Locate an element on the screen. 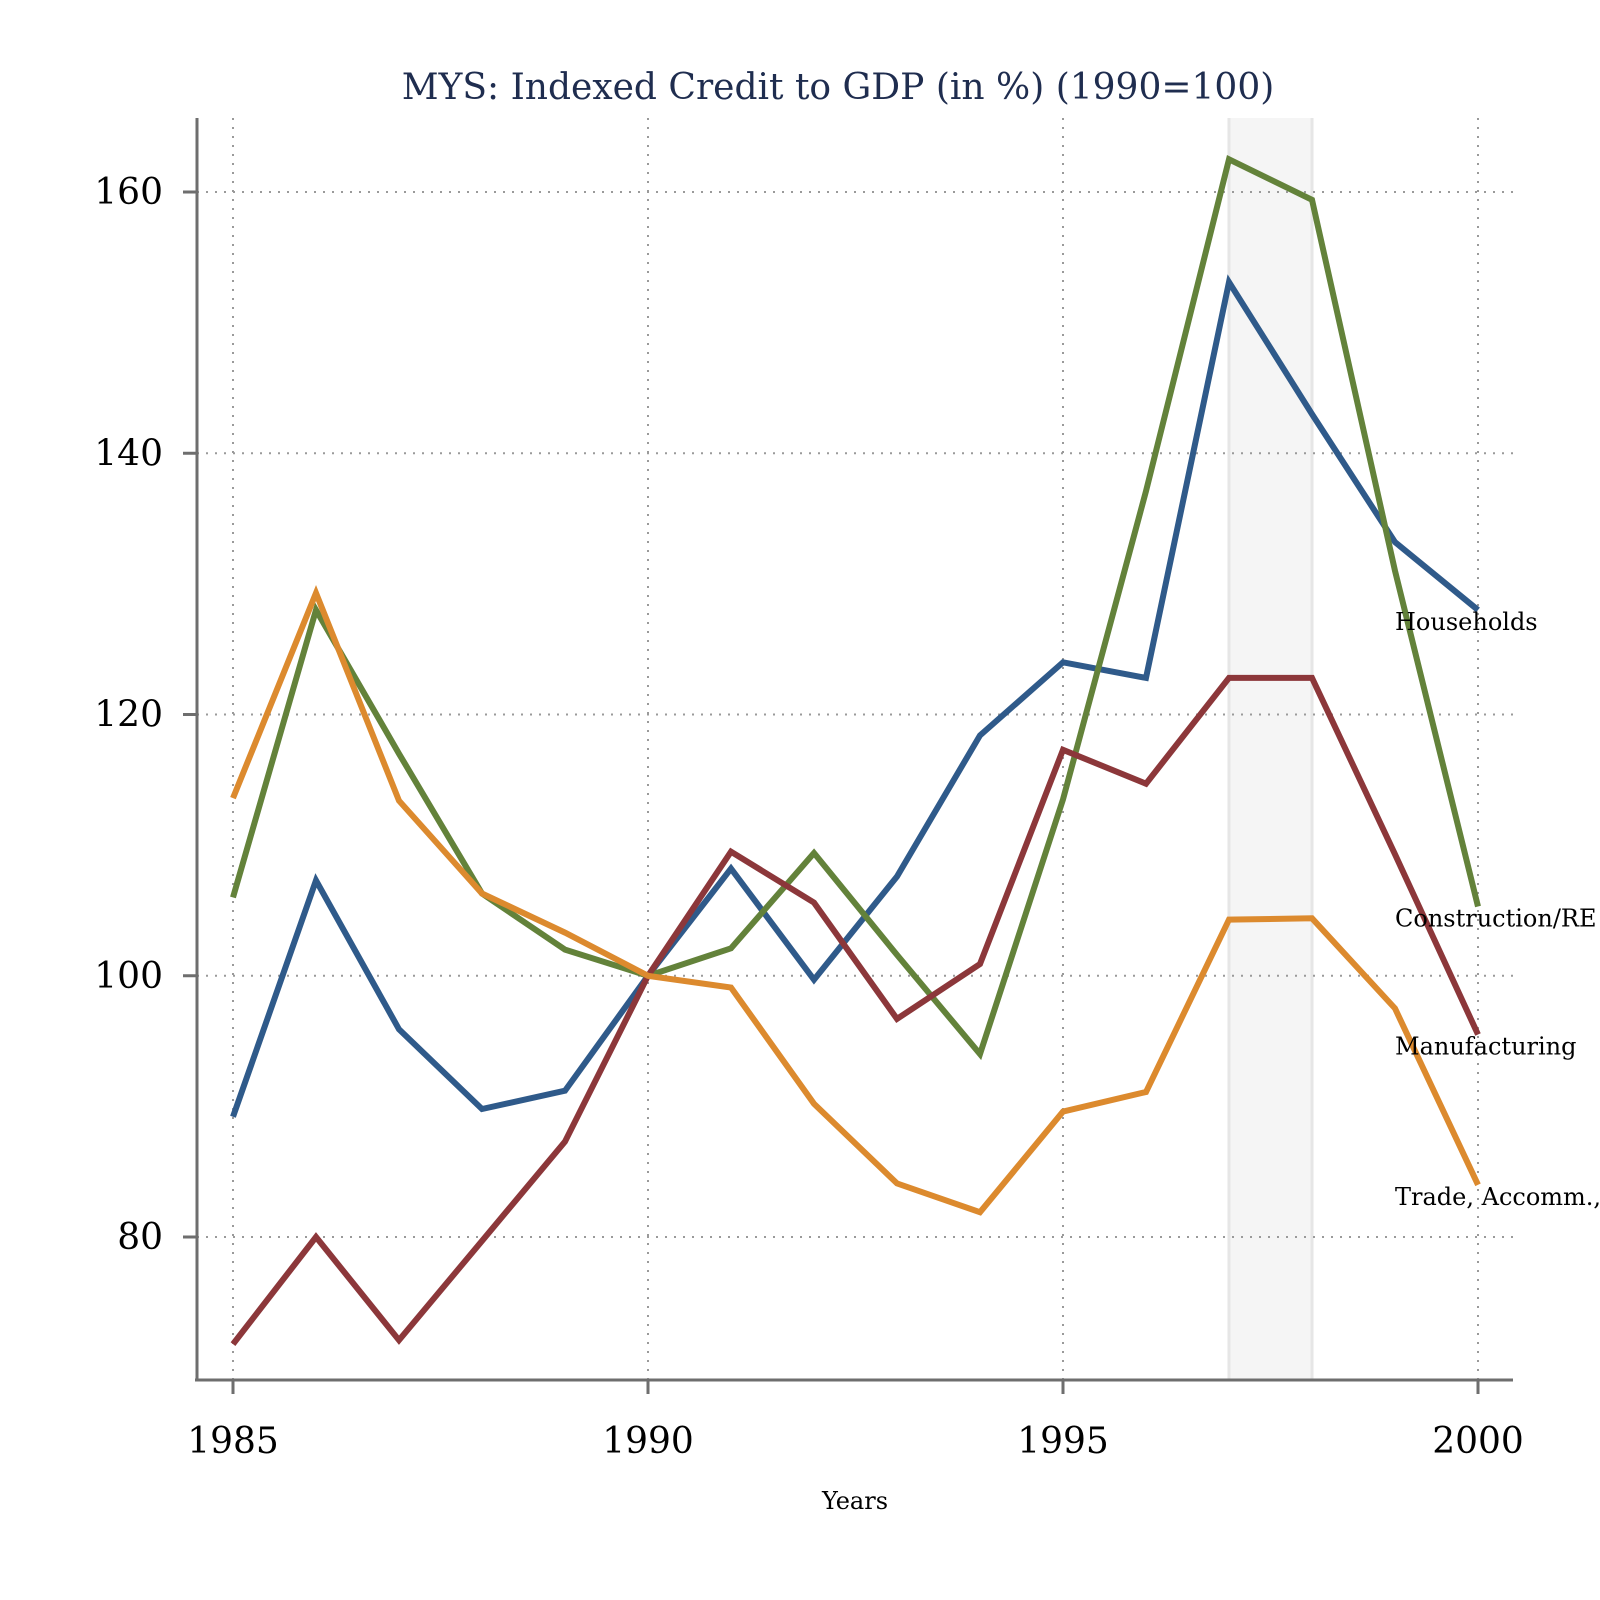  y-tick-label: 120 is located at coordinates (128, 715).